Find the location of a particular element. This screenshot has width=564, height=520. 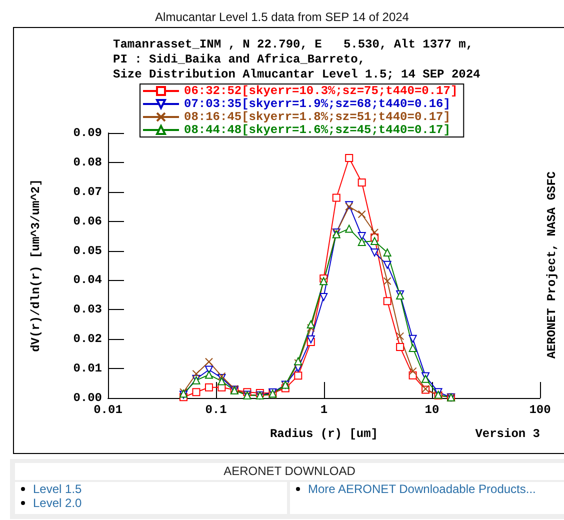

y-tick-label: 0.04 is located at coordinates (87, 280).